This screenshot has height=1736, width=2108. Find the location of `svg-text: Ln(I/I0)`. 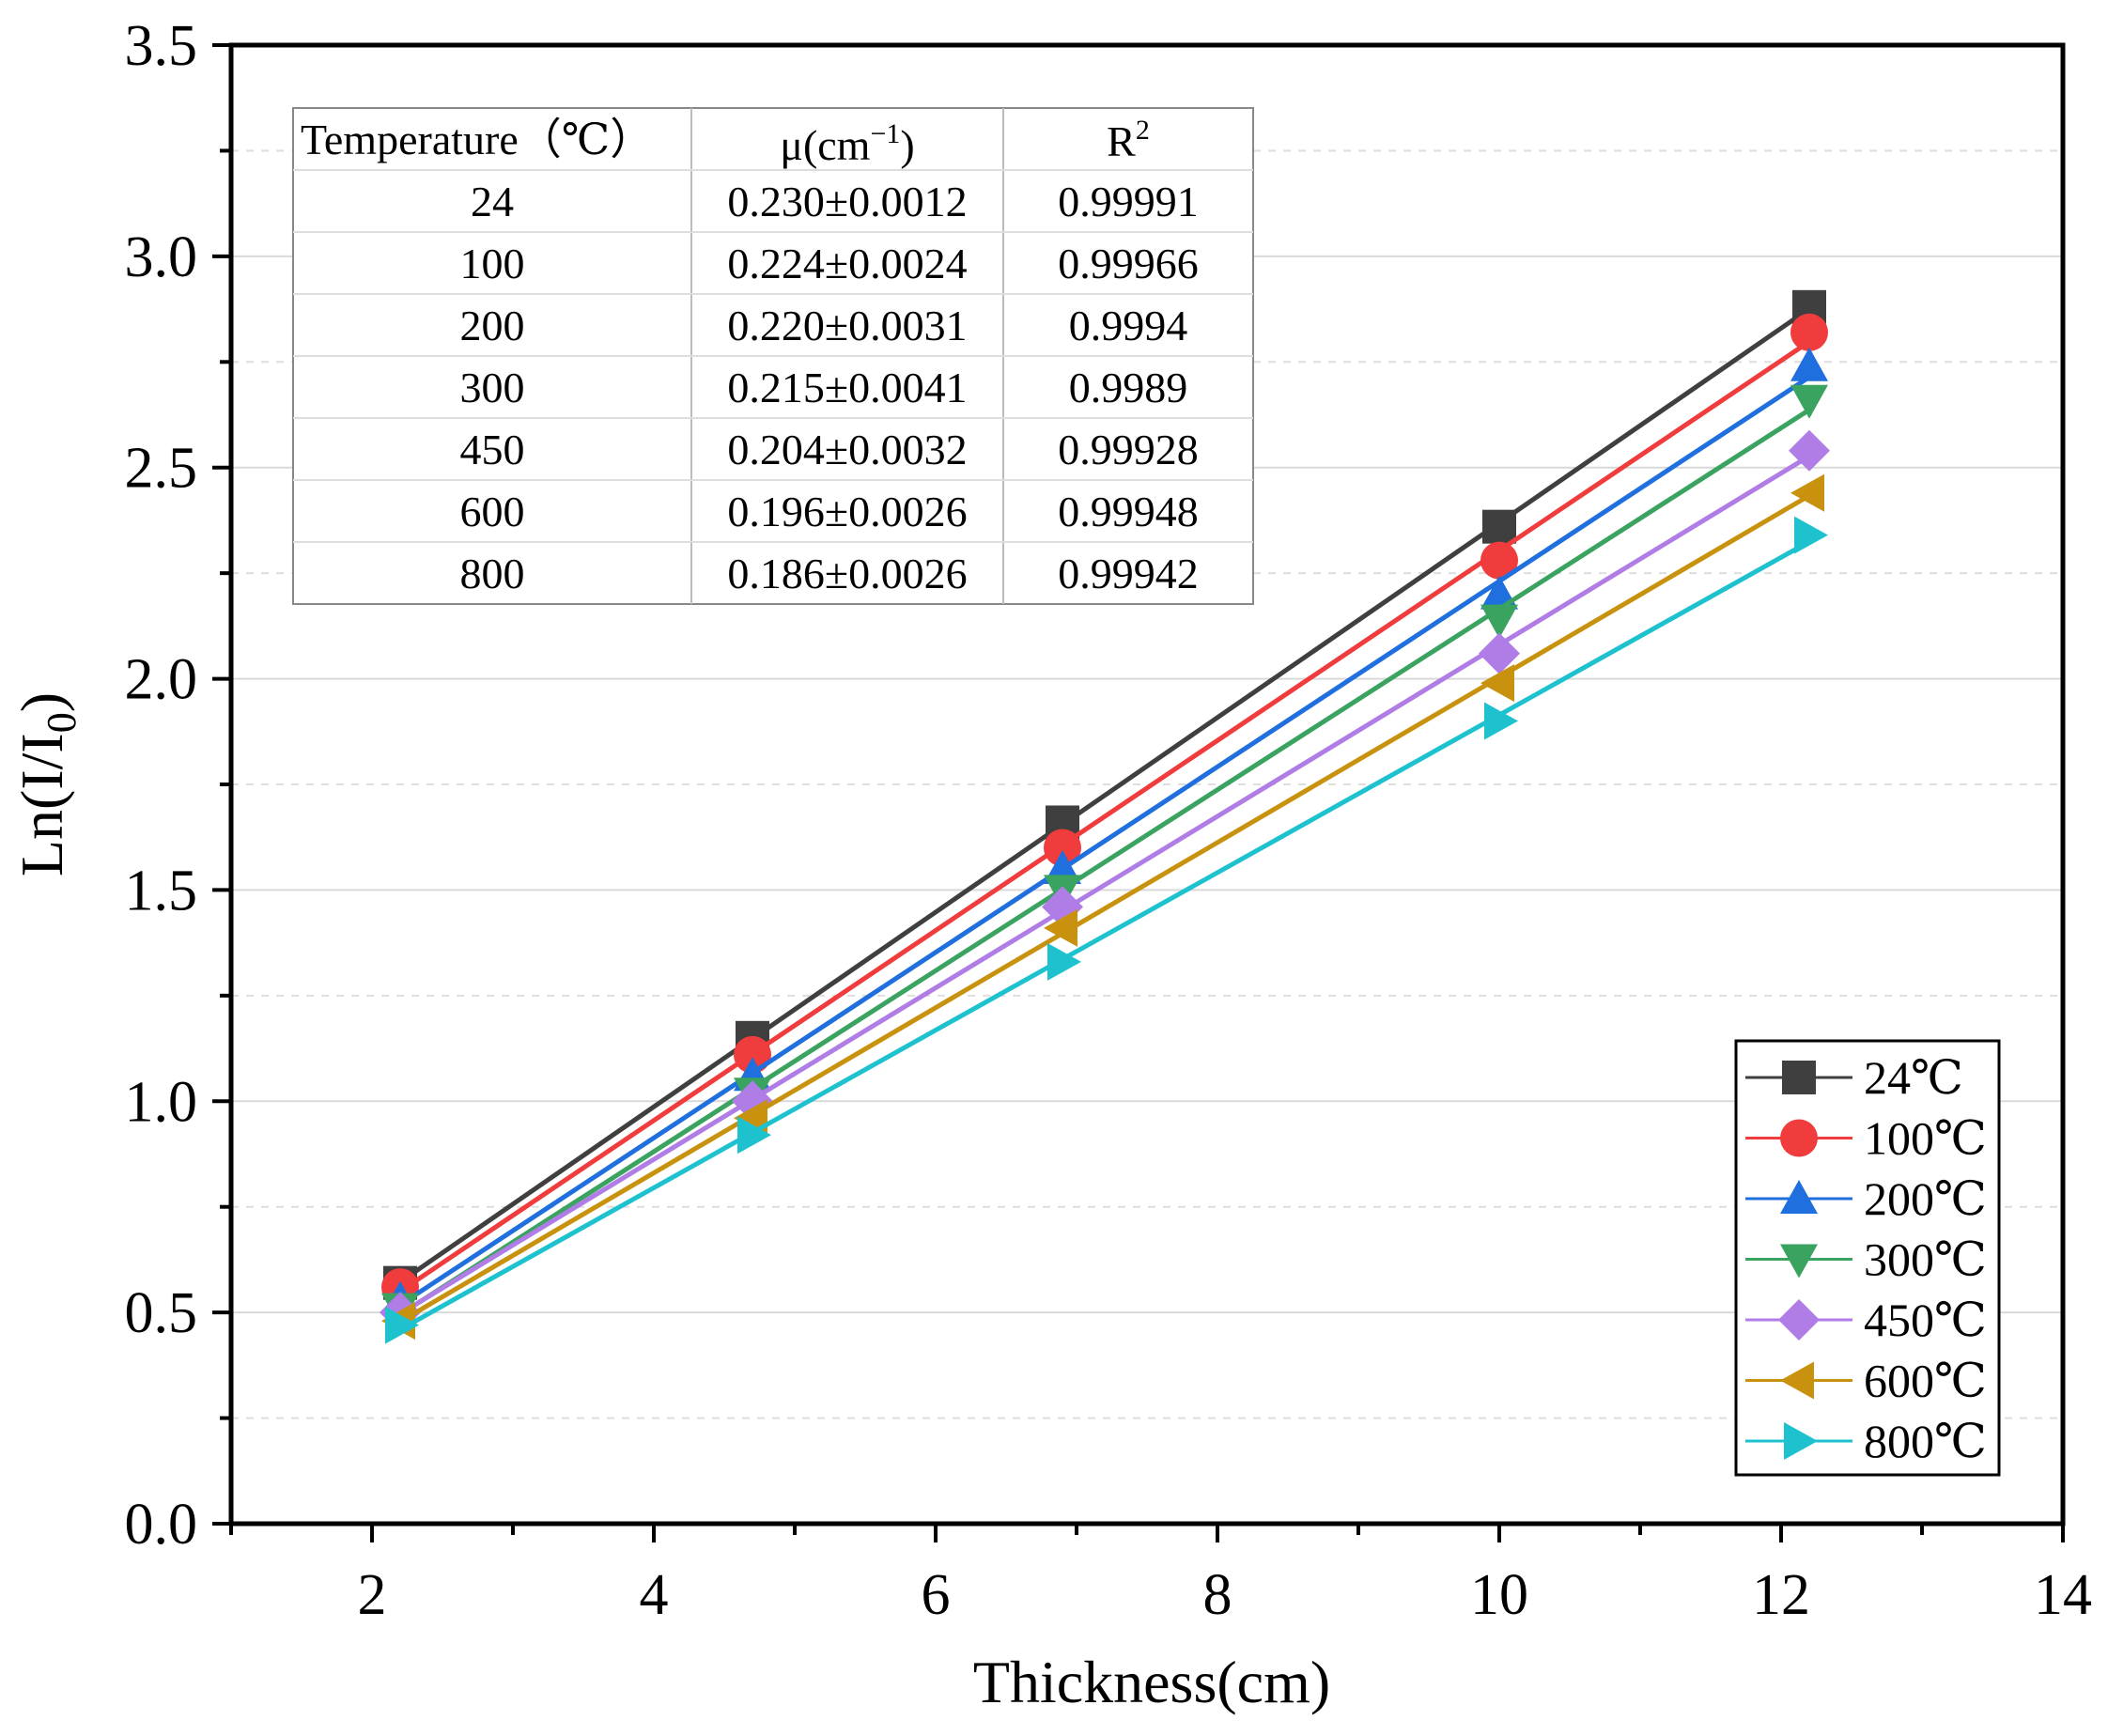

svg-text: Ln(I/I0) is located at coordinates (46, 784).